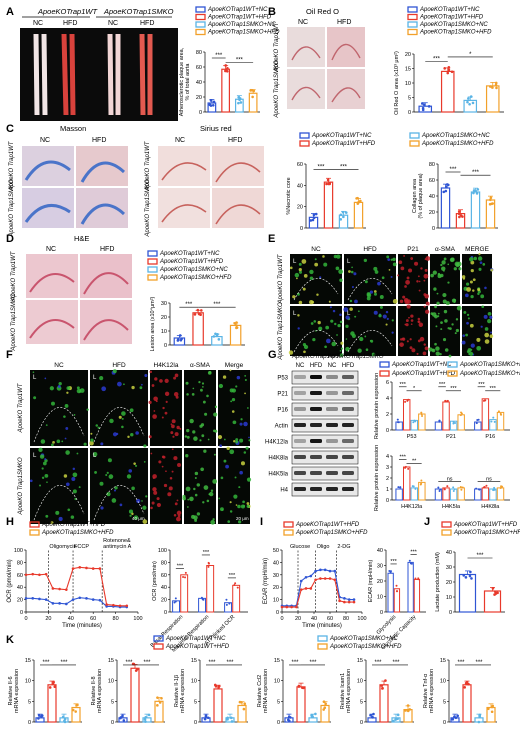  What do you see at coordinates (322, 11) in the screenshot?
I see `oil-red-title: Oil Red O` at bounding box center [322, 11].